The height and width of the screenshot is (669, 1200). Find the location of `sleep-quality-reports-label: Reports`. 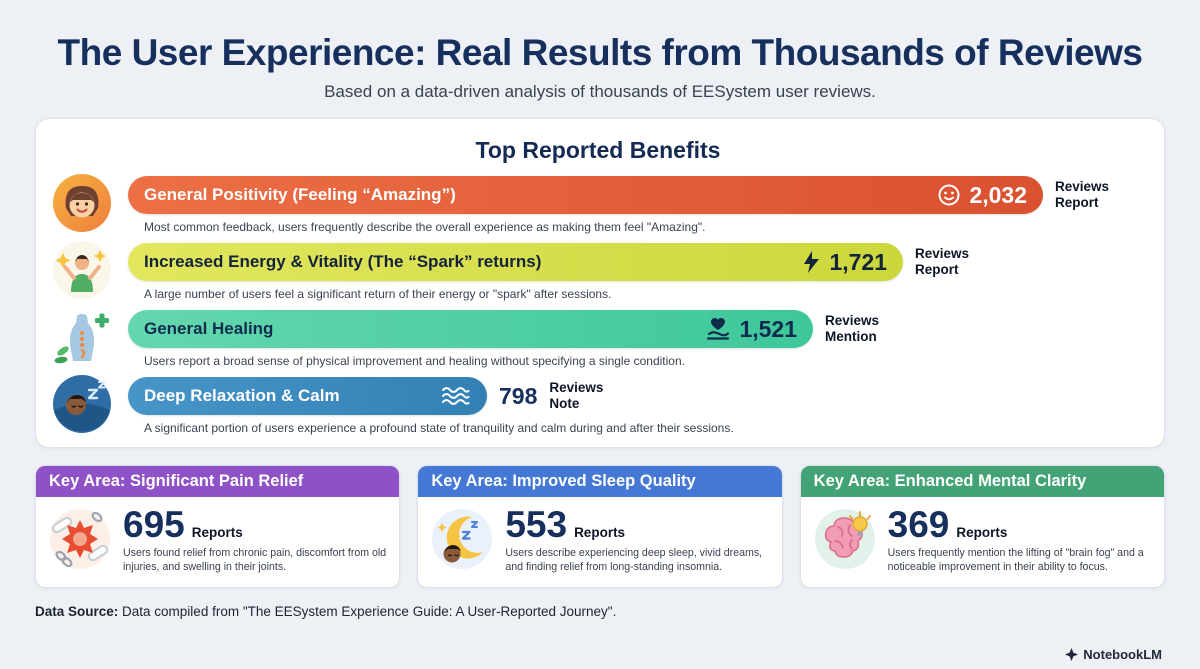

sleep-quality-reports-label: Reports is located at coordinates (600, 532).